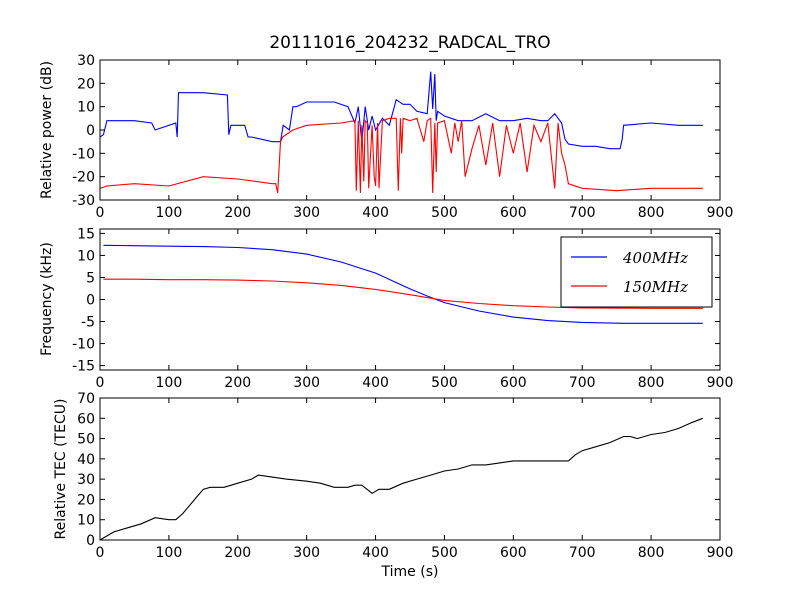 The width and height of the screenshot is (800, 600). What do you see at coordinates (306, 213) in the screenshot?
I see `power-xtick-label: 300` at bounding box center [306, 213].